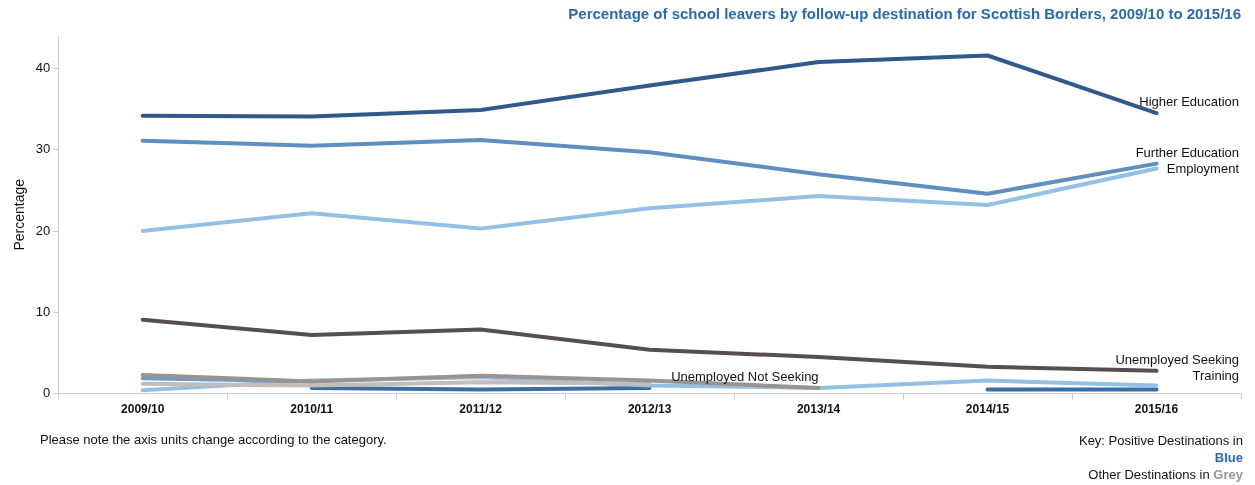  What do you see at coordinates (19, 214) in the screenshot?
I see `y-axis-title: Percentage` at bounding box center [19, 214].